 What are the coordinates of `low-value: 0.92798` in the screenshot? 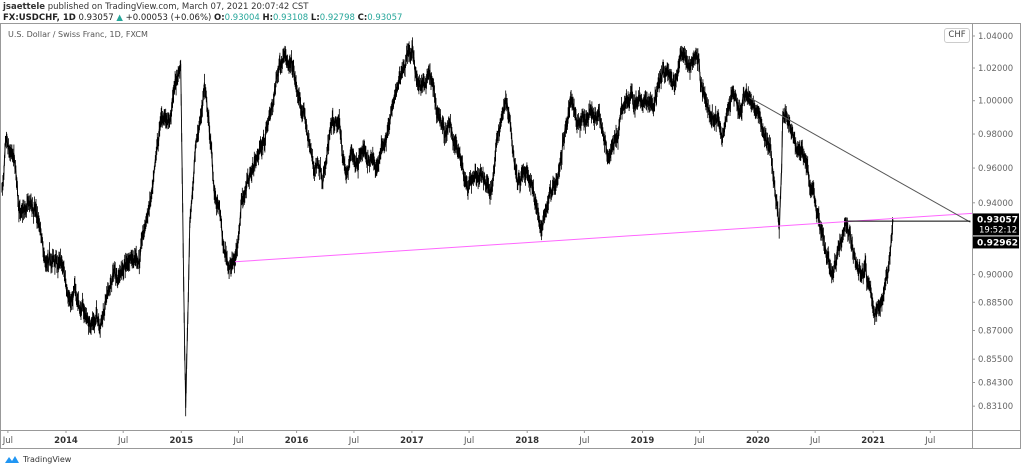 It's located at (337, 18).